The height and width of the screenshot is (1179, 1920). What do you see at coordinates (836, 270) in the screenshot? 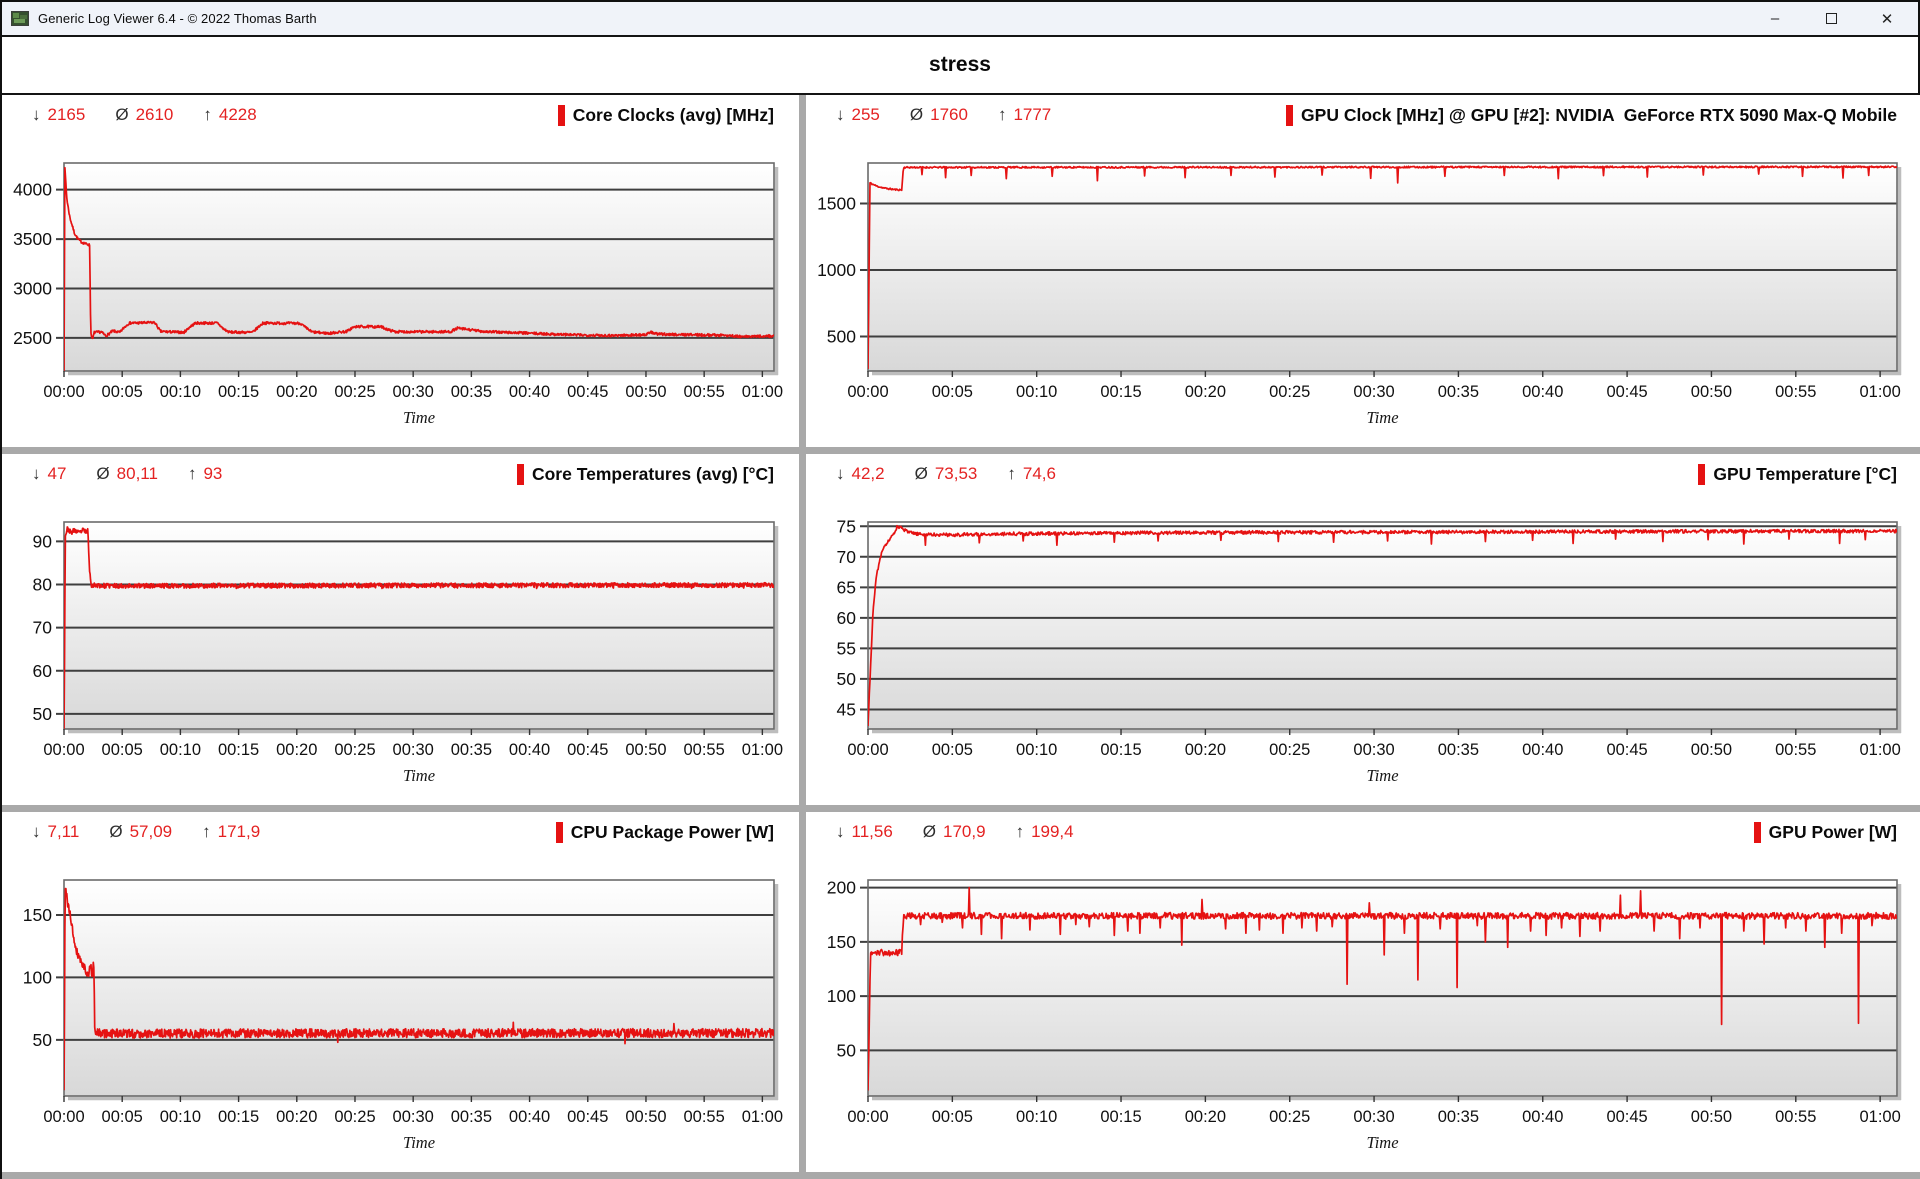
I see `svg-text: 1000` at bounding box center [836, 270].